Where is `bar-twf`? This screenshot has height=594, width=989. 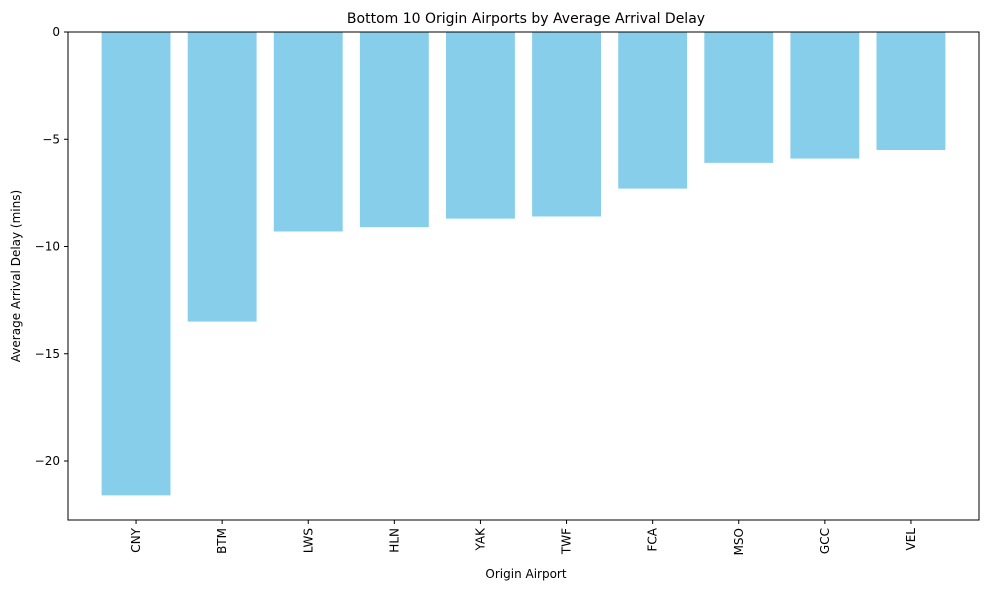
bar-twf is located at coordinates (566, 124).